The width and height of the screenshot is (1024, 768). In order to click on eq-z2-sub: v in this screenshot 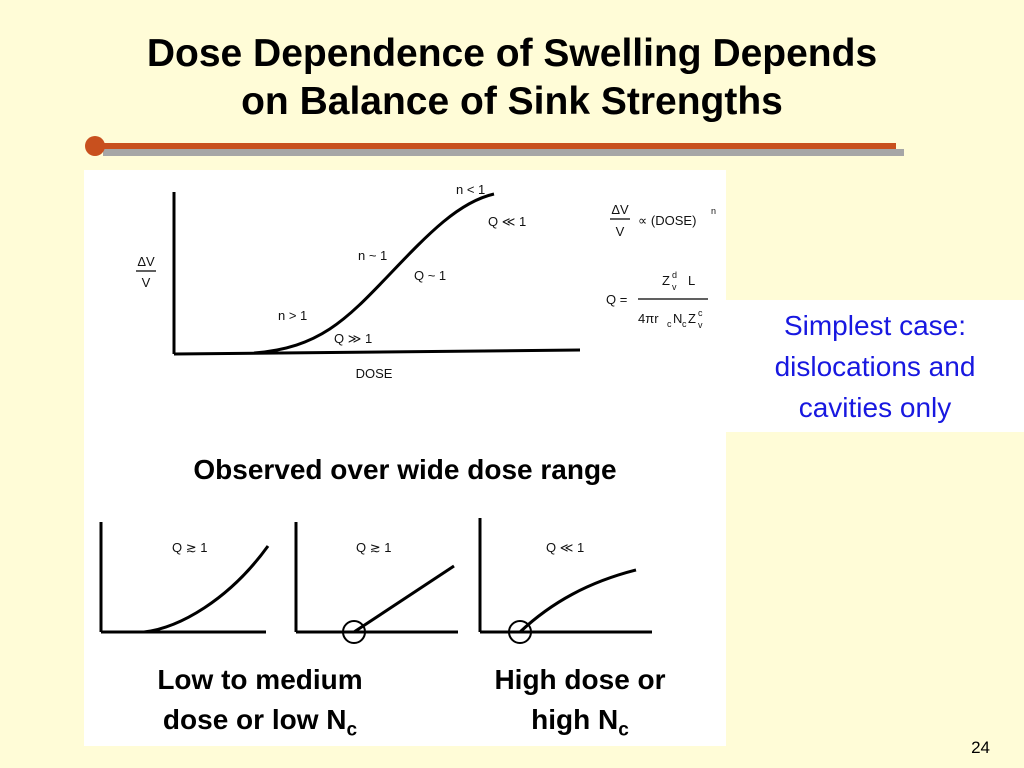, I will do `click(700, 325)`.